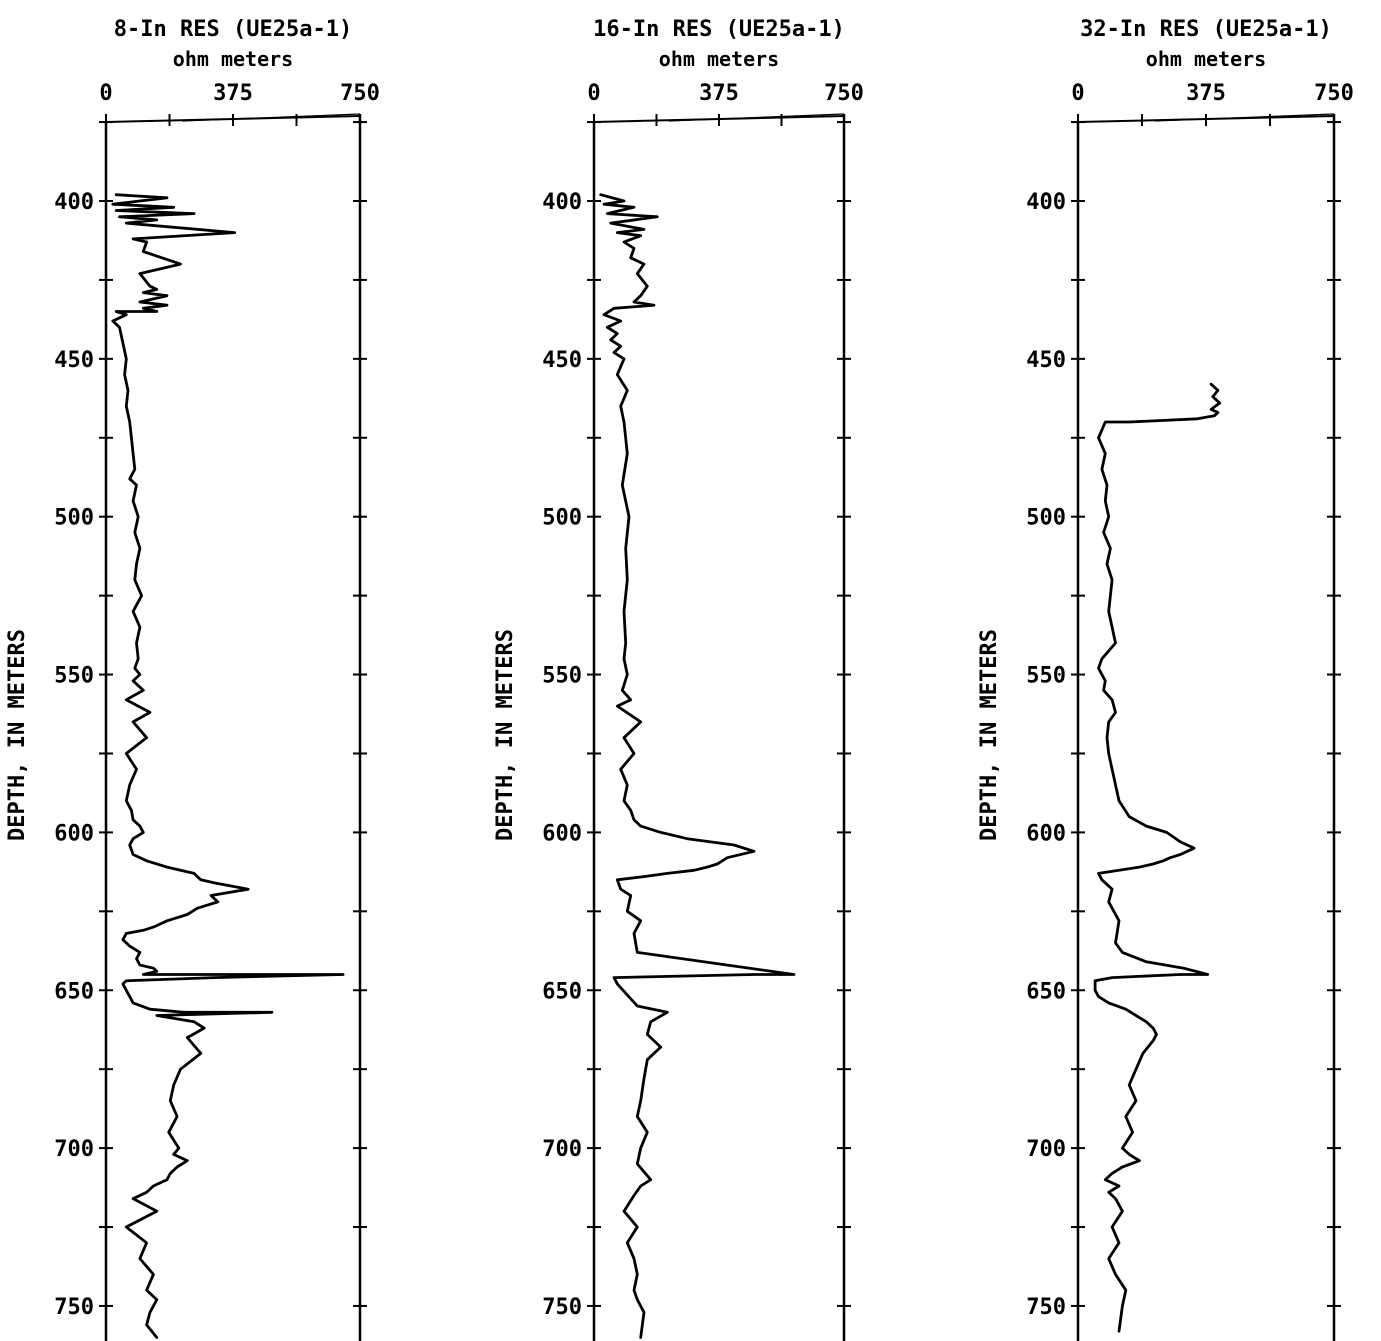 This screenshot has height=1341, width=1381. What do you see at coordinates (719, 29) in the screenshot?
I see `chart-title: 16-In RES (UE25a-1)` at bounding box center [719, 29].